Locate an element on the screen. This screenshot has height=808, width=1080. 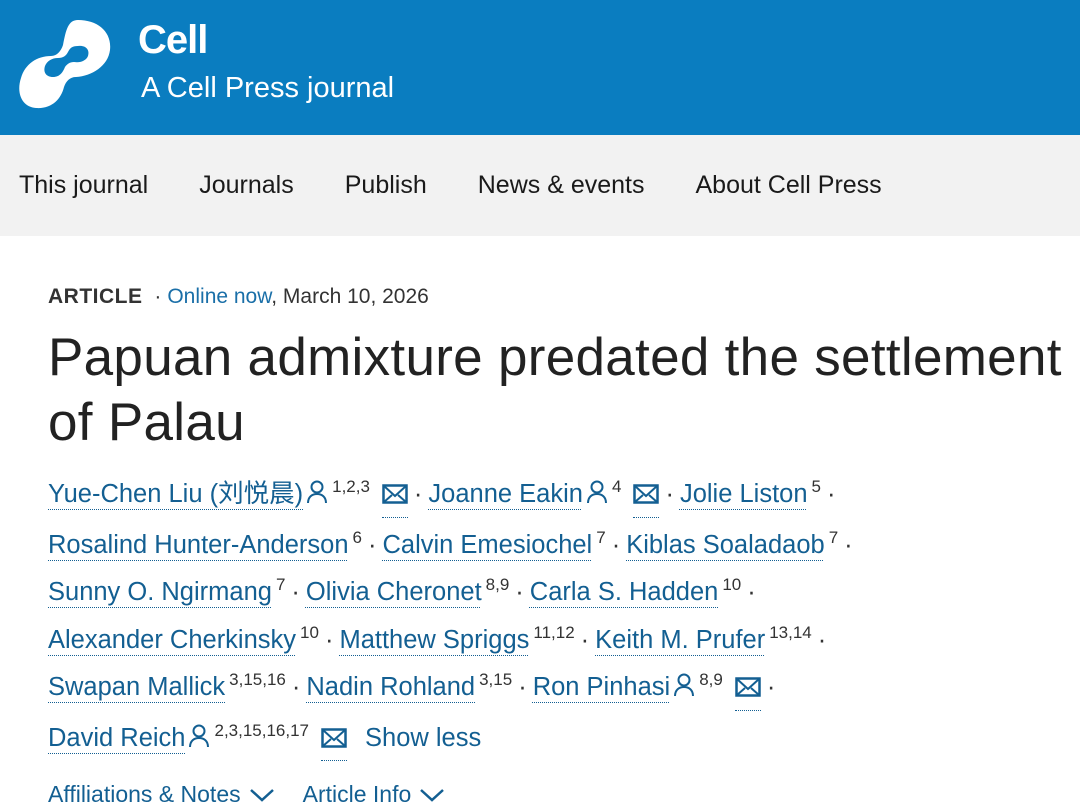
author-link: David Reich is located at coordinates (129, 738).